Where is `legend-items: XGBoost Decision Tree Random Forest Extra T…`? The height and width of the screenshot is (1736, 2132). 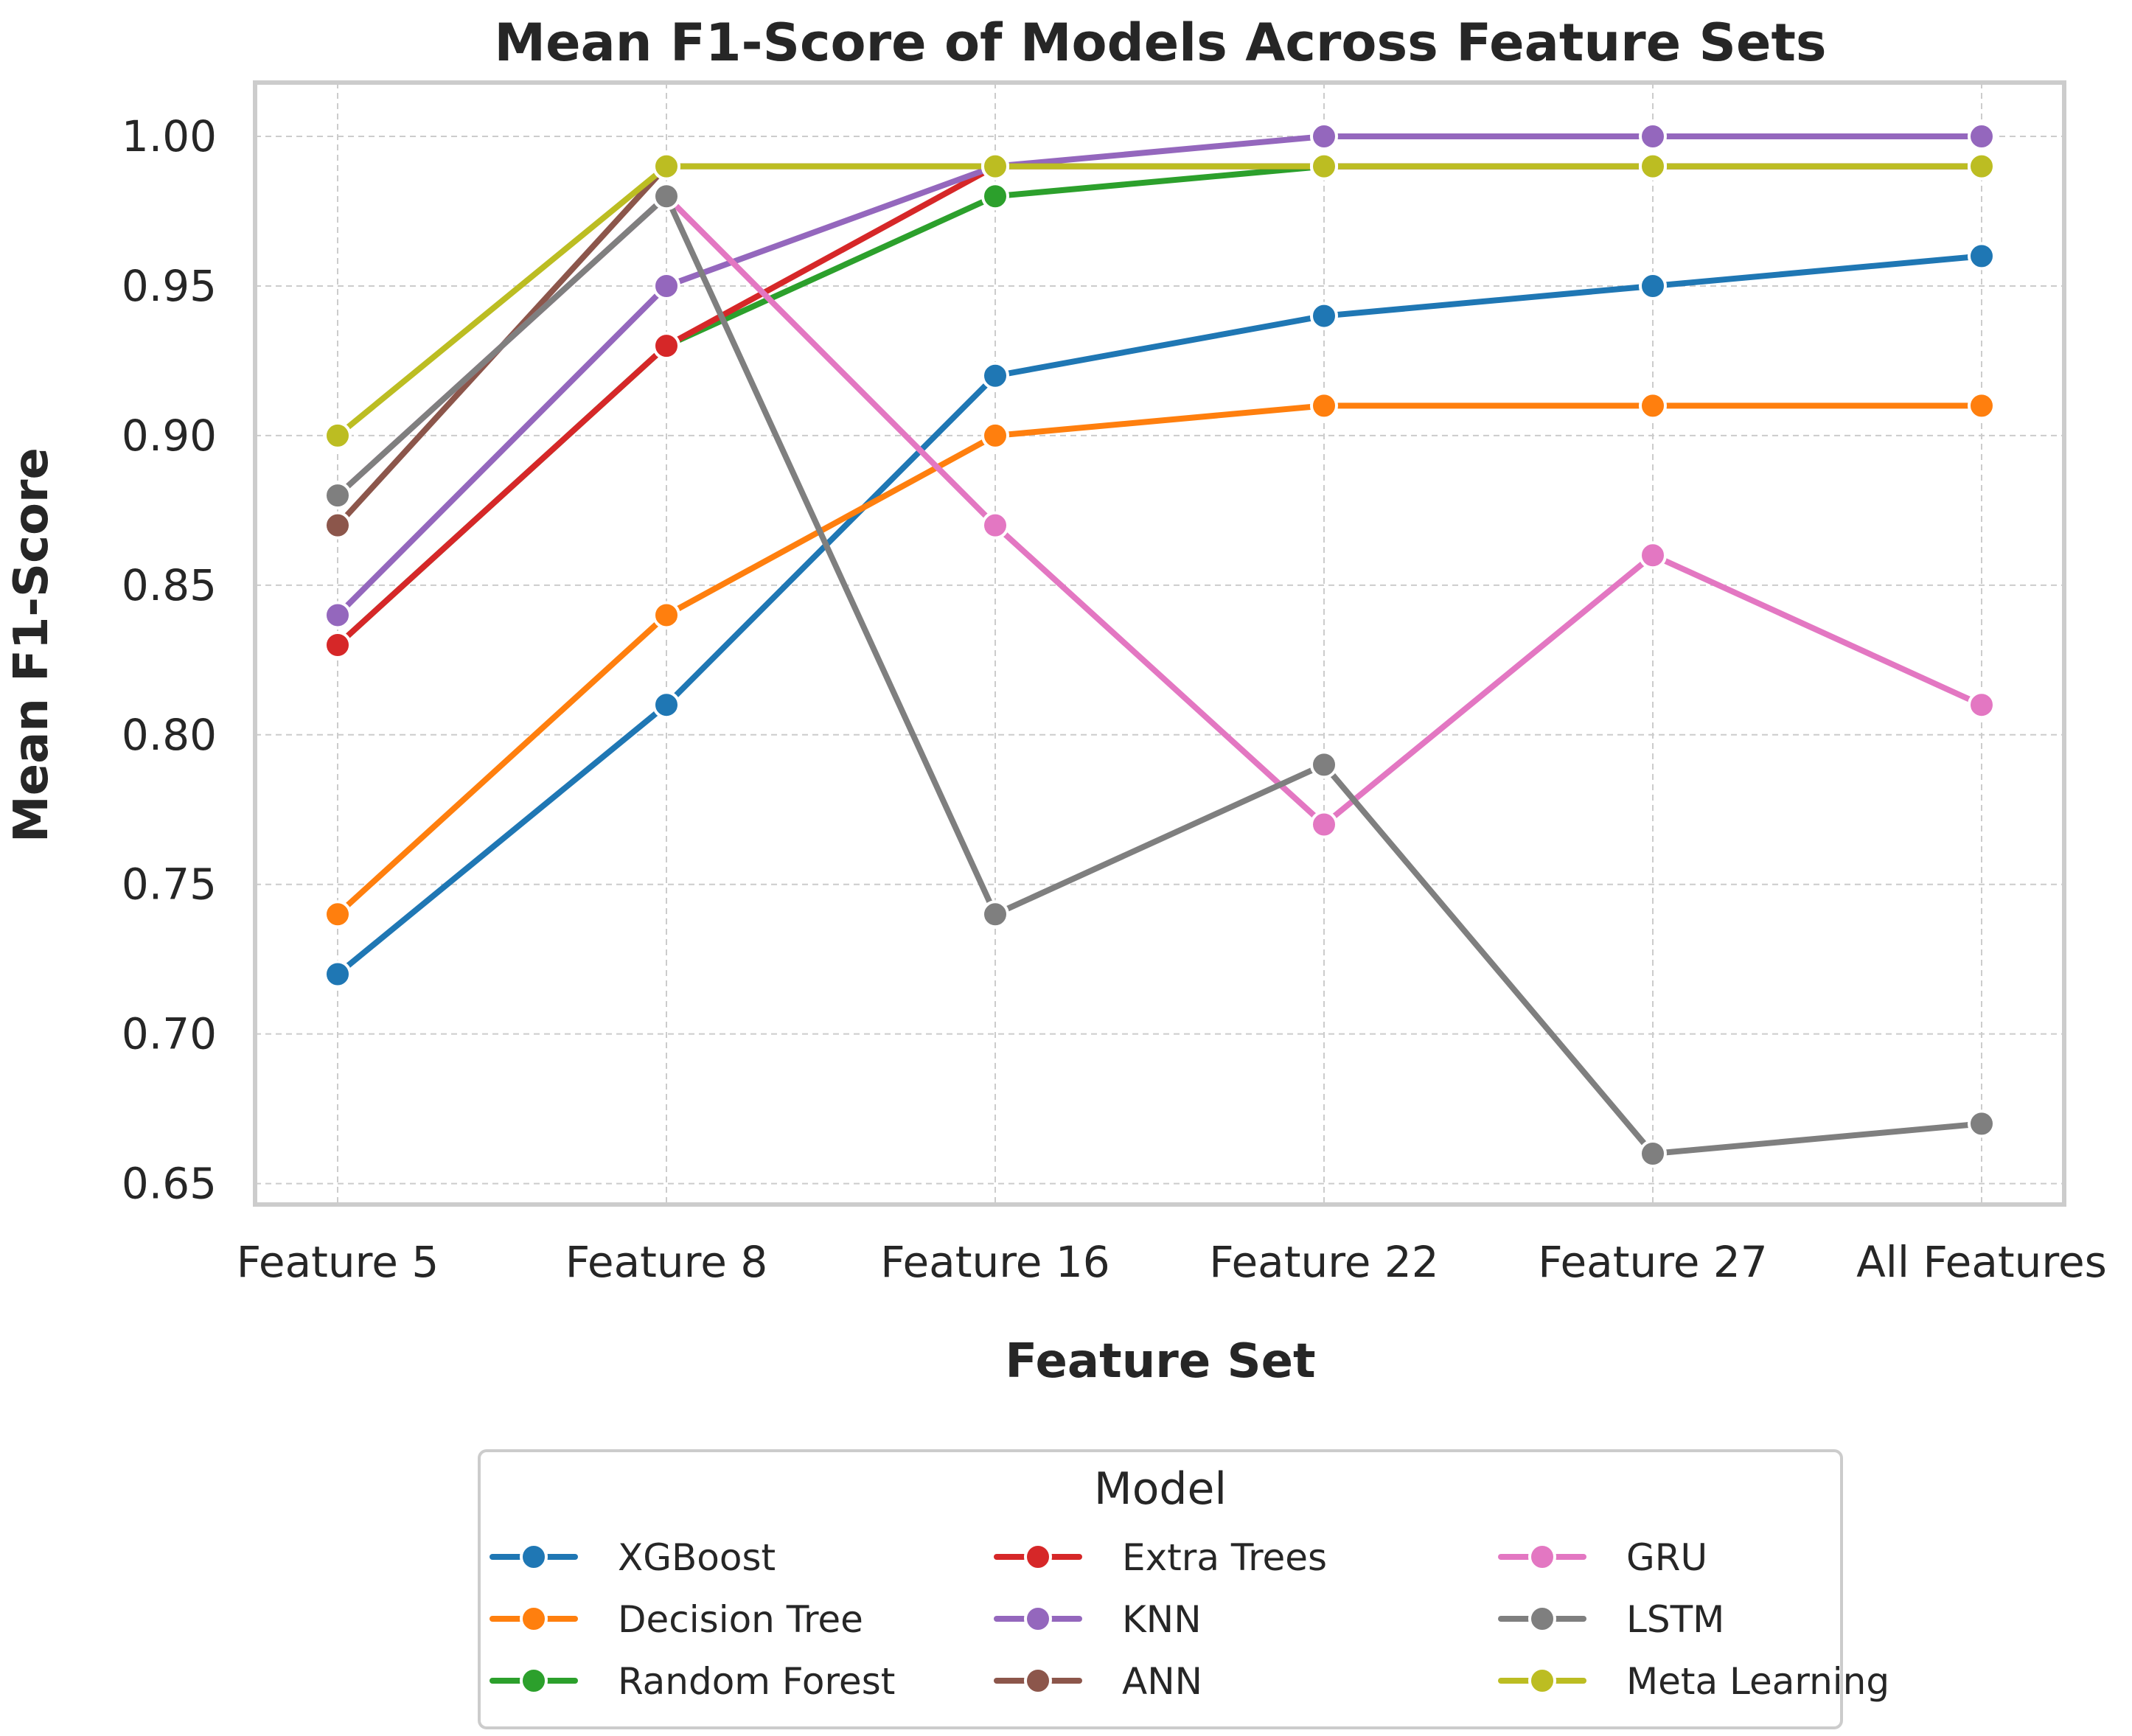
legend-items: XGBoost Decision Tree Random Forest Extra T… is located at coordinates (1189, 1619).